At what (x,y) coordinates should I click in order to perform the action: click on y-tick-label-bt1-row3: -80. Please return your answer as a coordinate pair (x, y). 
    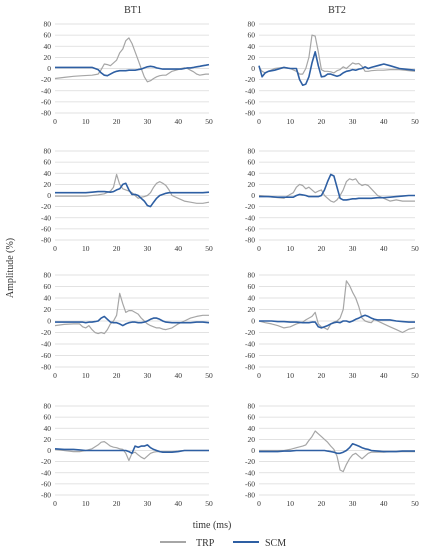
    Looking at the image, I should click on (46, 367).